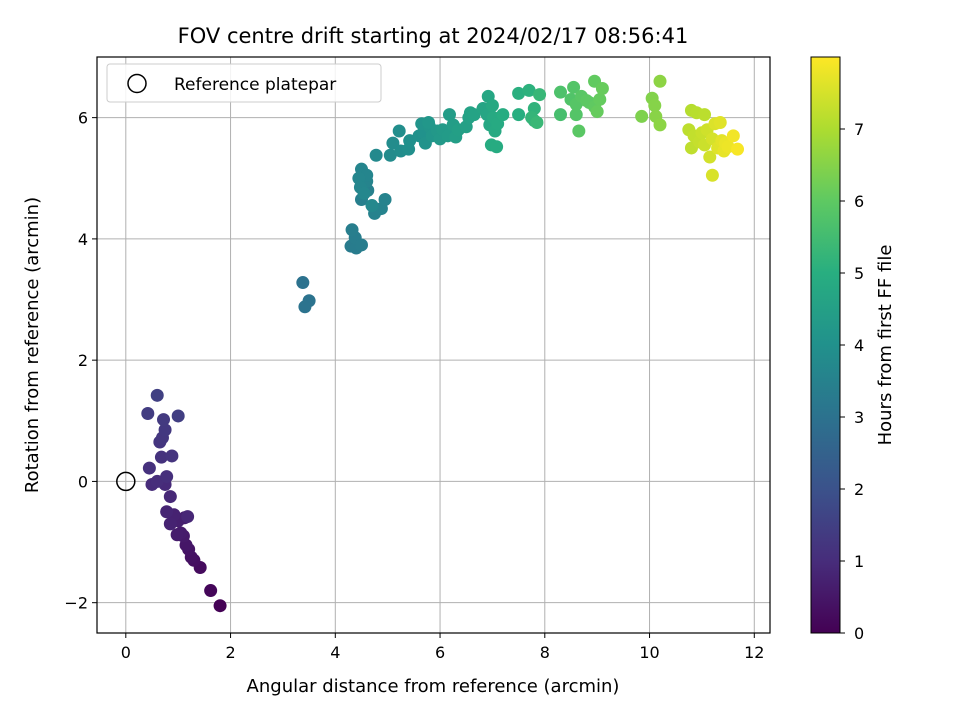  What do you see at coordinates (754, 652) in the screenshot?
I see `x-tick-label: 12` at bounding box center [754, 652].